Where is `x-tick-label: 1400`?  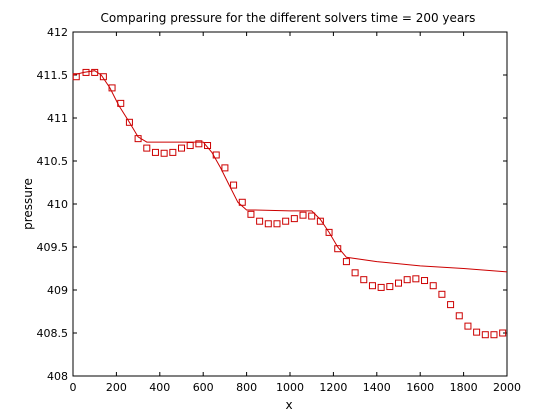
x-tick-label: 1400 is located at coordinates (377, 387).